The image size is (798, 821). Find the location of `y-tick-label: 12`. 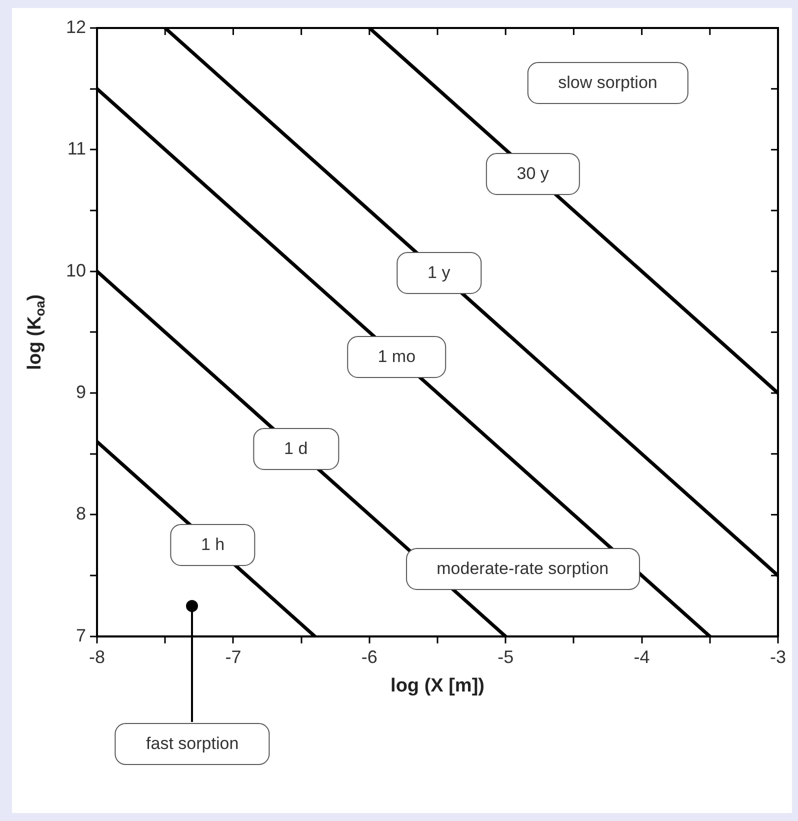

y-tick-label: 12 is located at coordinates (76, 26).